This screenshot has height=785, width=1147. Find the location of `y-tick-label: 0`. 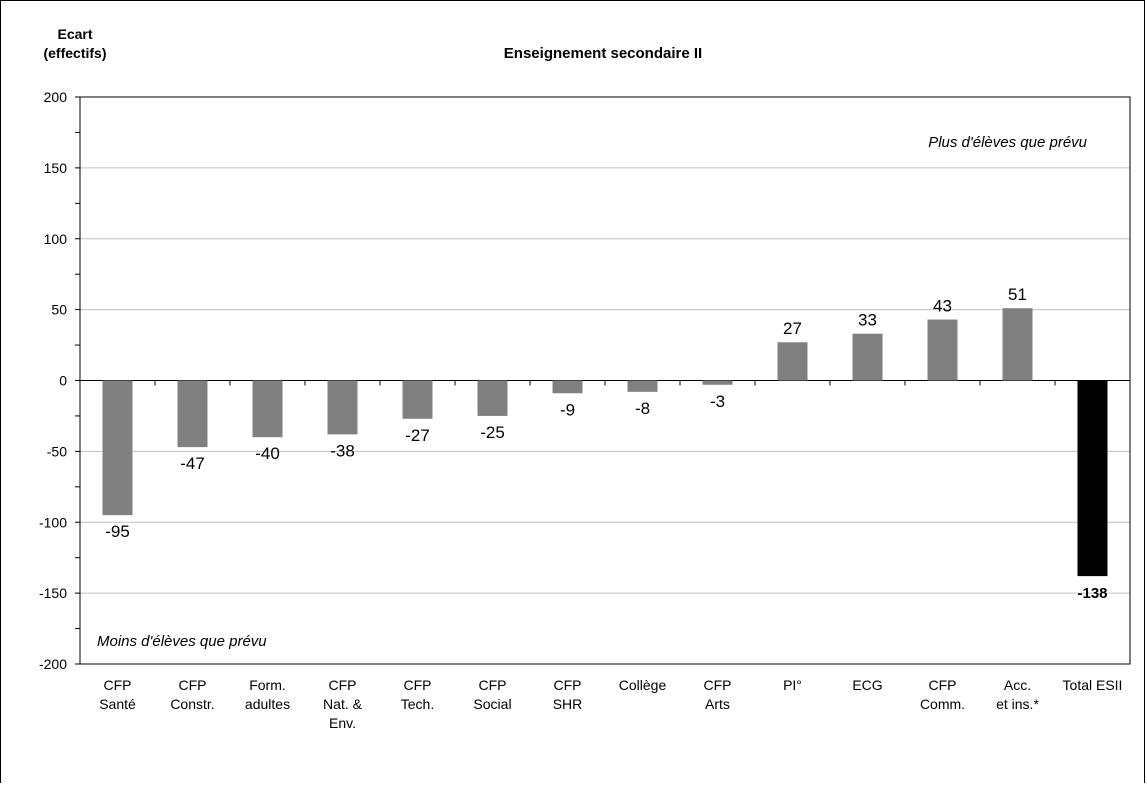

y-tick-label: 0 is located at coordinates (63, 381).